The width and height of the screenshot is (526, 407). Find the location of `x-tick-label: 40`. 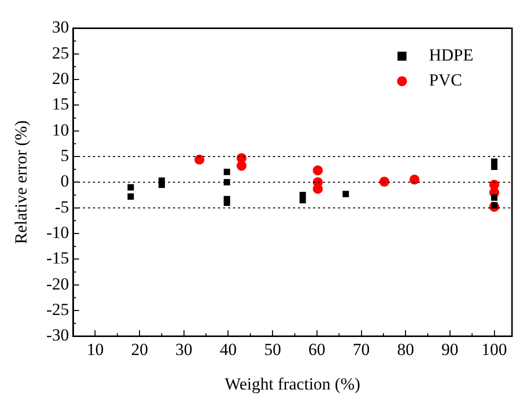

x-tick-label: 40 is located at coordinates (228, 349).